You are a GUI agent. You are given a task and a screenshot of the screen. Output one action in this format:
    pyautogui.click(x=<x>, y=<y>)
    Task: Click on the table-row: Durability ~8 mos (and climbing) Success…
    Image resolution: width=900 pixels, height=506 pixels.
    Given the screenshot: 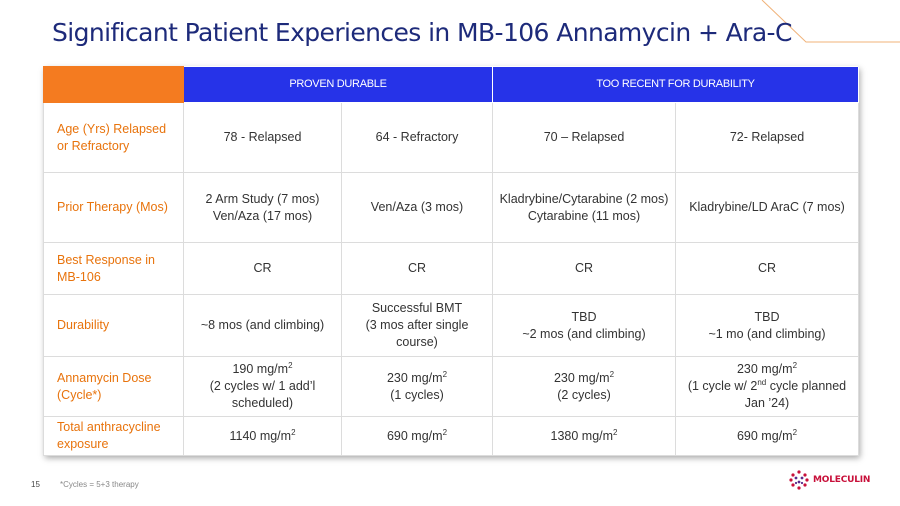 What is the action you would take?
    pyautogui.click(x=451, y=325)
    